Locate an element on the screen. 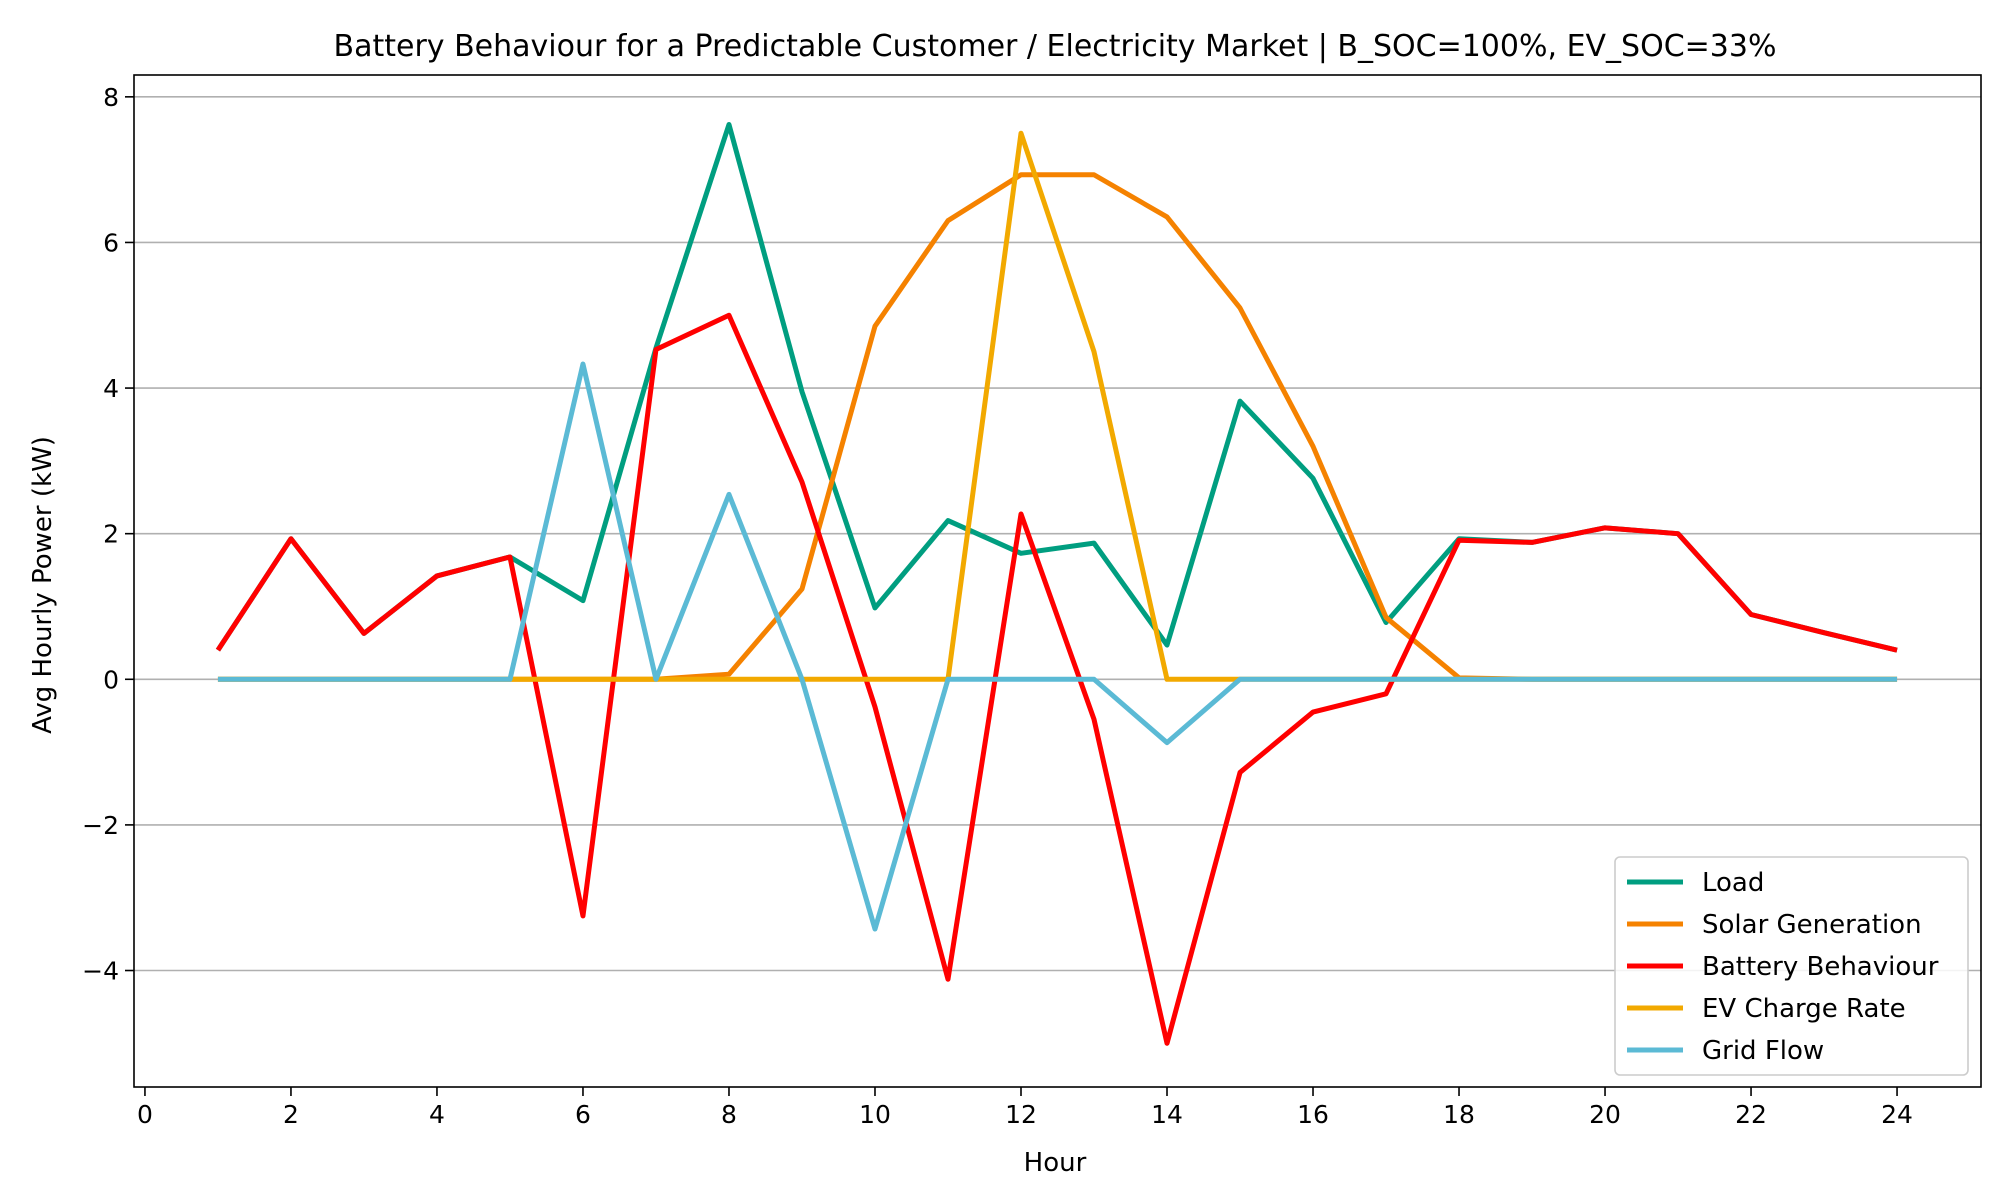 The width and height of the screenshot is (2000, 1204). x-tick-label: 20 is located at coordinates (1605, 1114).